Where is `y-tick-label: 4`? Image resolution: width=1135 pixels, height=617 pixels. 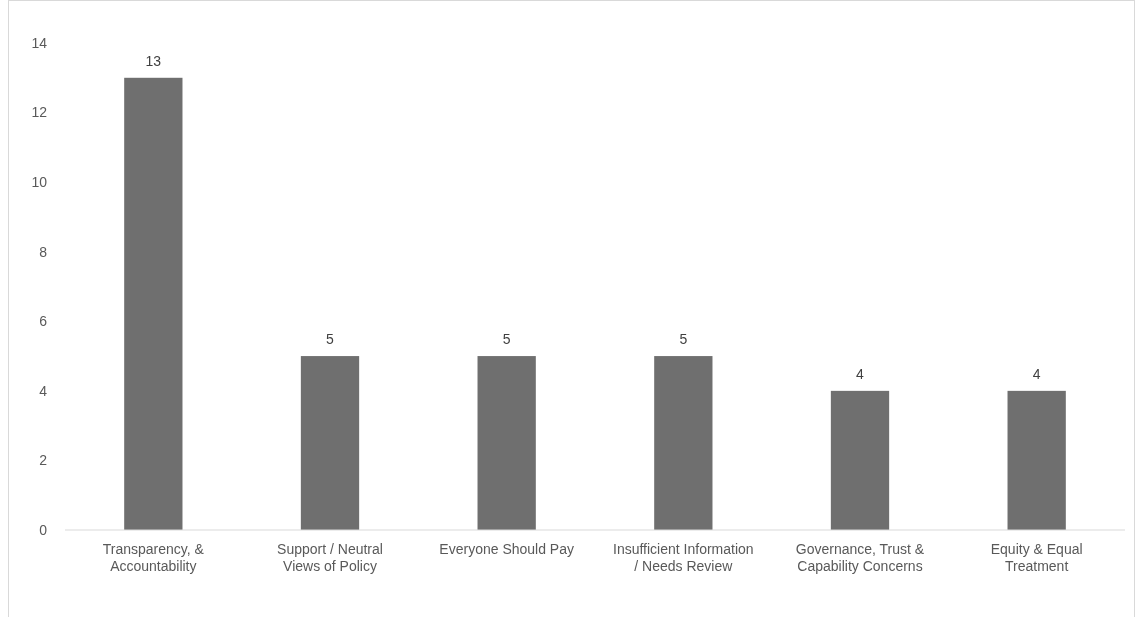
y-tick-label: 4 is located at coordinates (43, 390).